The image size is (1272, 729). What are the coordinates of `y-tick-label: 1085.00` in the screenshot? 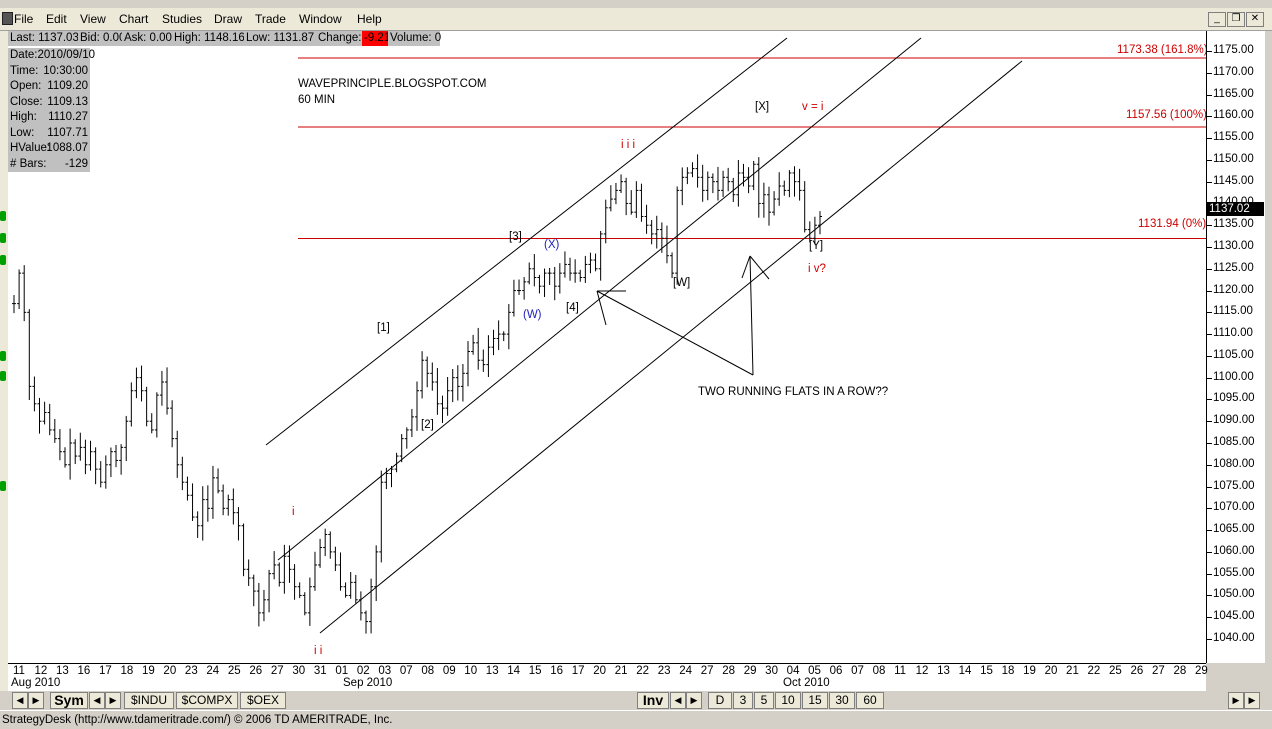 It's located at (1234, 442).